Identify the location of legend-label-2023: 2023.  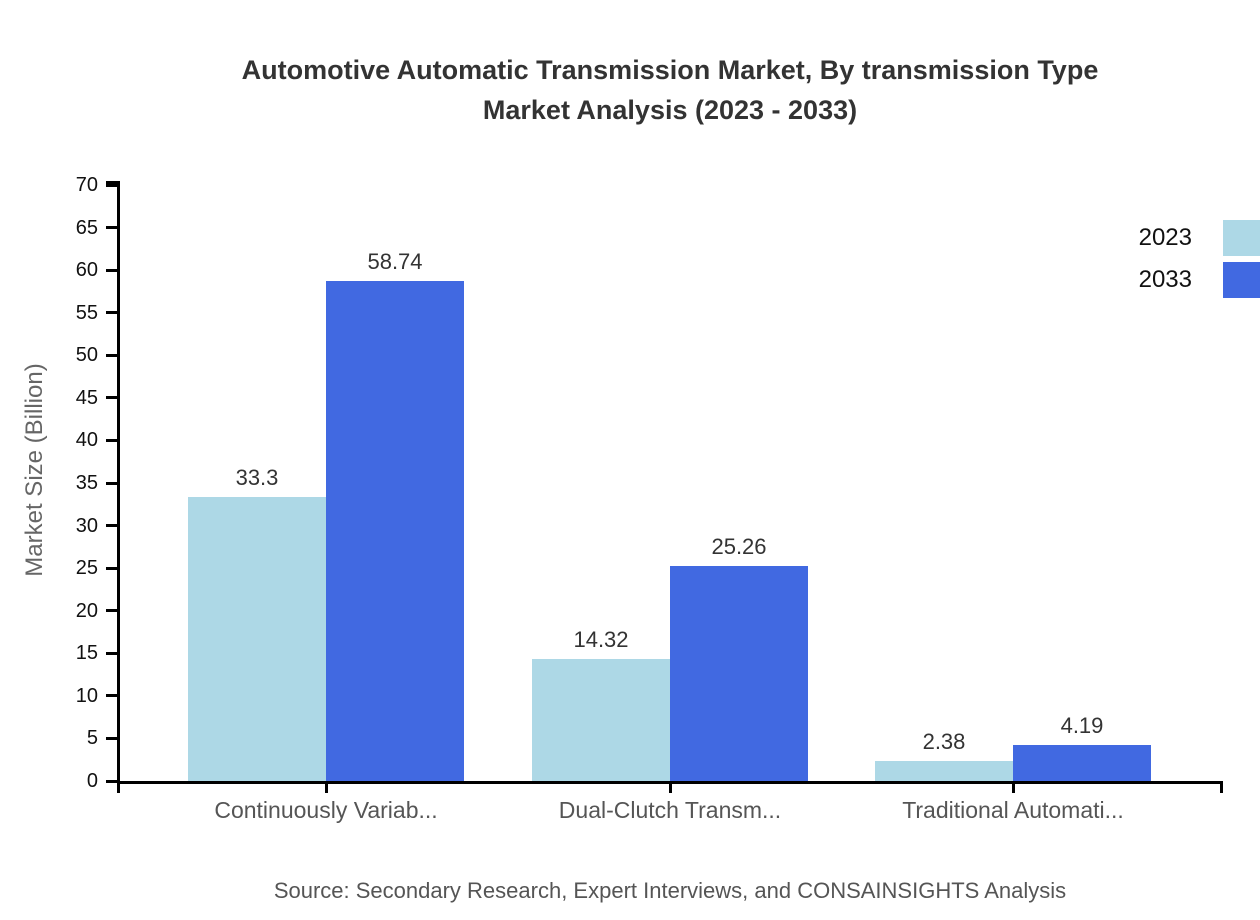
(1165, 237).